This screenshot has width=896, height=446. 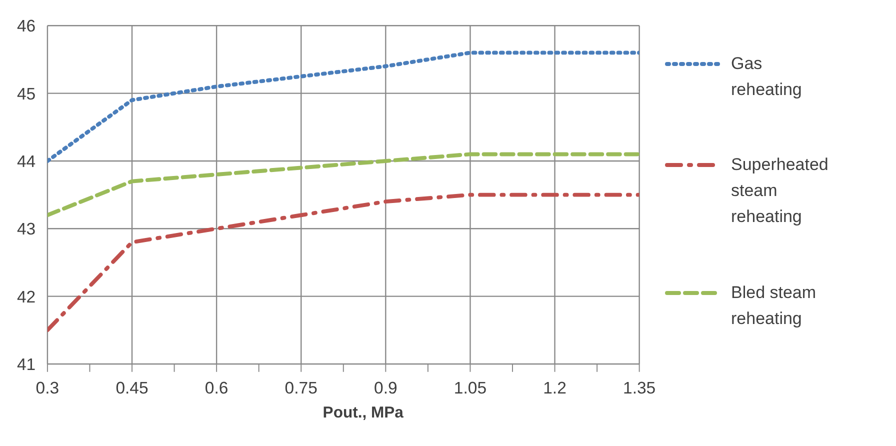 I want to click on legend-label: Gas reheating, so click(x=767, y=77).